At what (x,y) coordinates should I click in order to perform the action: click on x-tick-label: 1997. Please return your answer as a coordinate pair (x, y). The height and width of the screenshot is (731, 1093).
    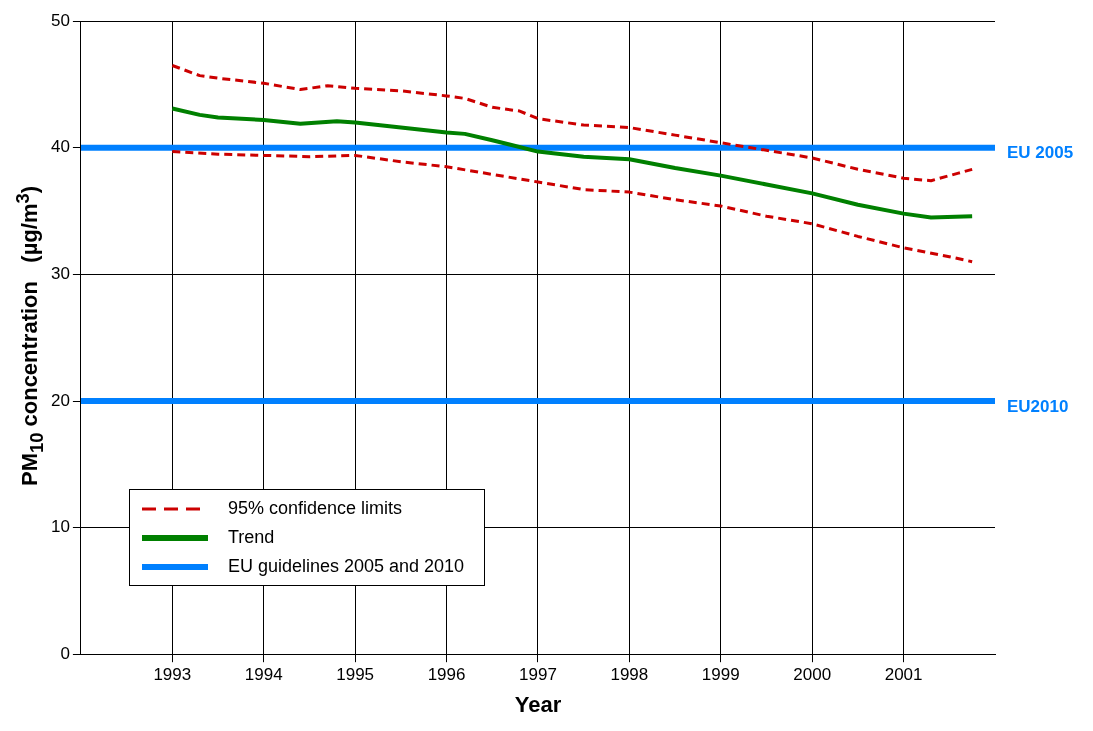
    Looking at the image, I should click on (538, 675).